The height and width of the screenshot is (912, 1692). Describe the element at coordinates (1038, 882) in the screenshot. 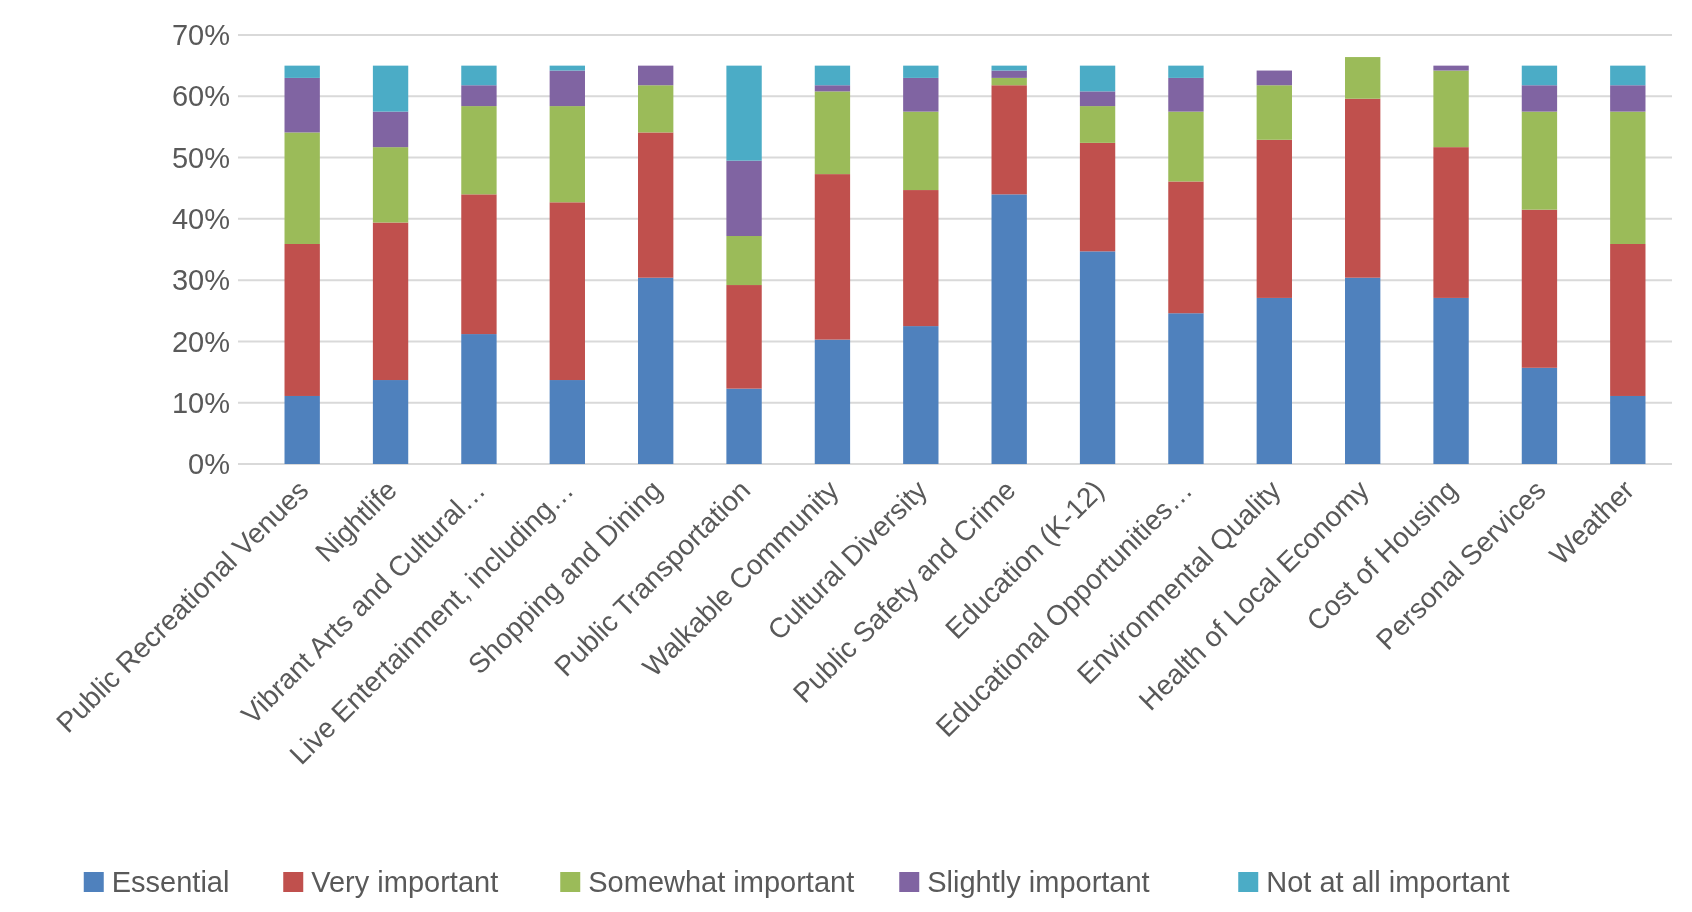

I see `legend-label: Slightly important` at that location.